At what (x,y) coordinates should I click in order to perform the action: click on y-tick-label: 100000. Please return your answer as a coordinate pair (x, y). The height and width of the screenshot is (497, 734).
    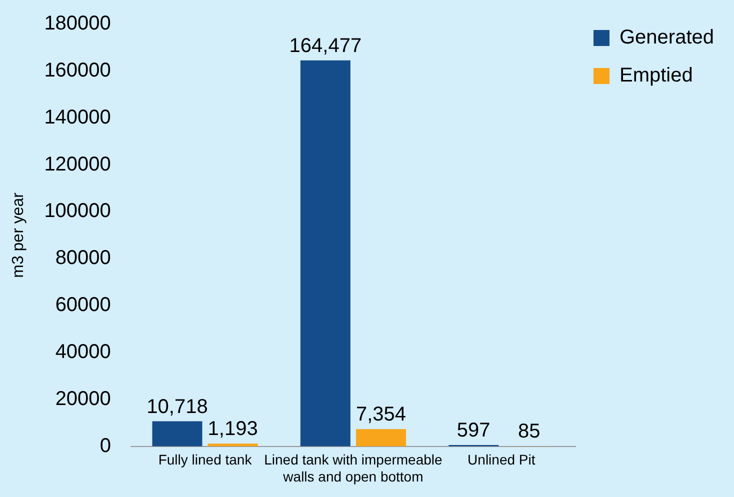
    Looking at the image, I should click on (77, 211).